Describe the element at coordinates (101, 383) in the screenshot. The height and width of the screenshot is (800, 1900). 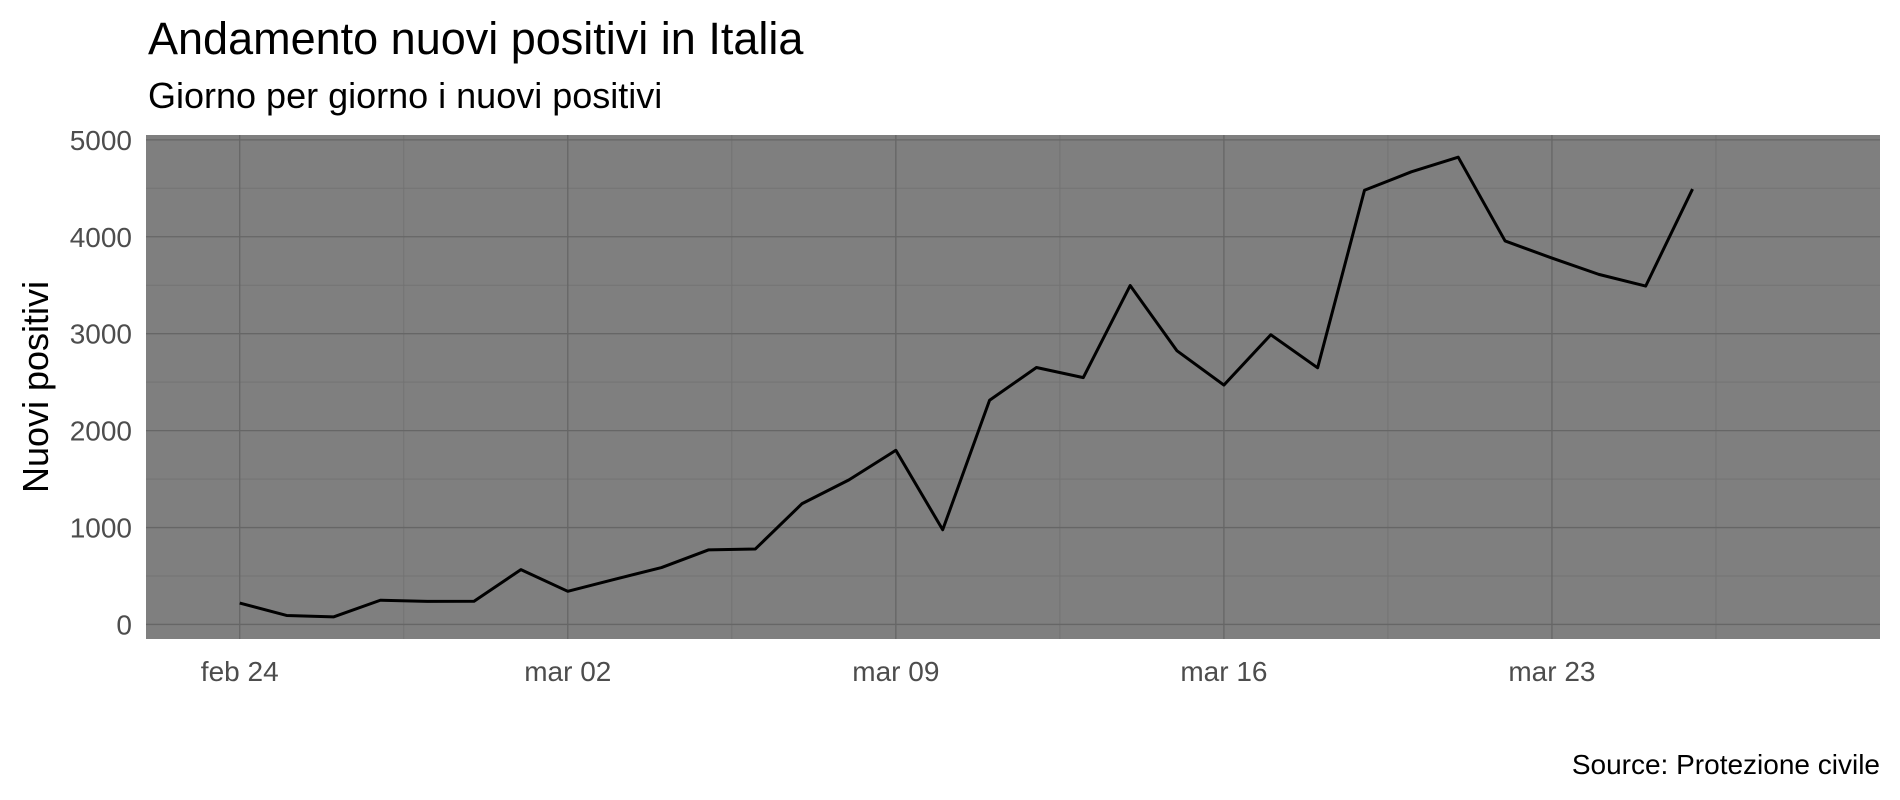
I see `y-axis: 0 1000 2000 3000 4000 5000` at that location.